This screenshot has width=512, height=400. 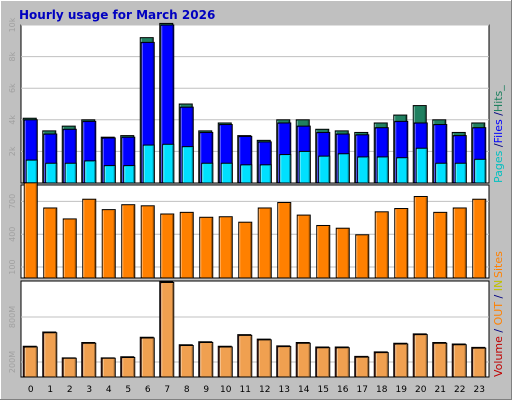 What do you see at coordinates (12, 151) in the screenshot?
I see `panel-0-y-tick-label: 2k` at bounding box center [12, 151].